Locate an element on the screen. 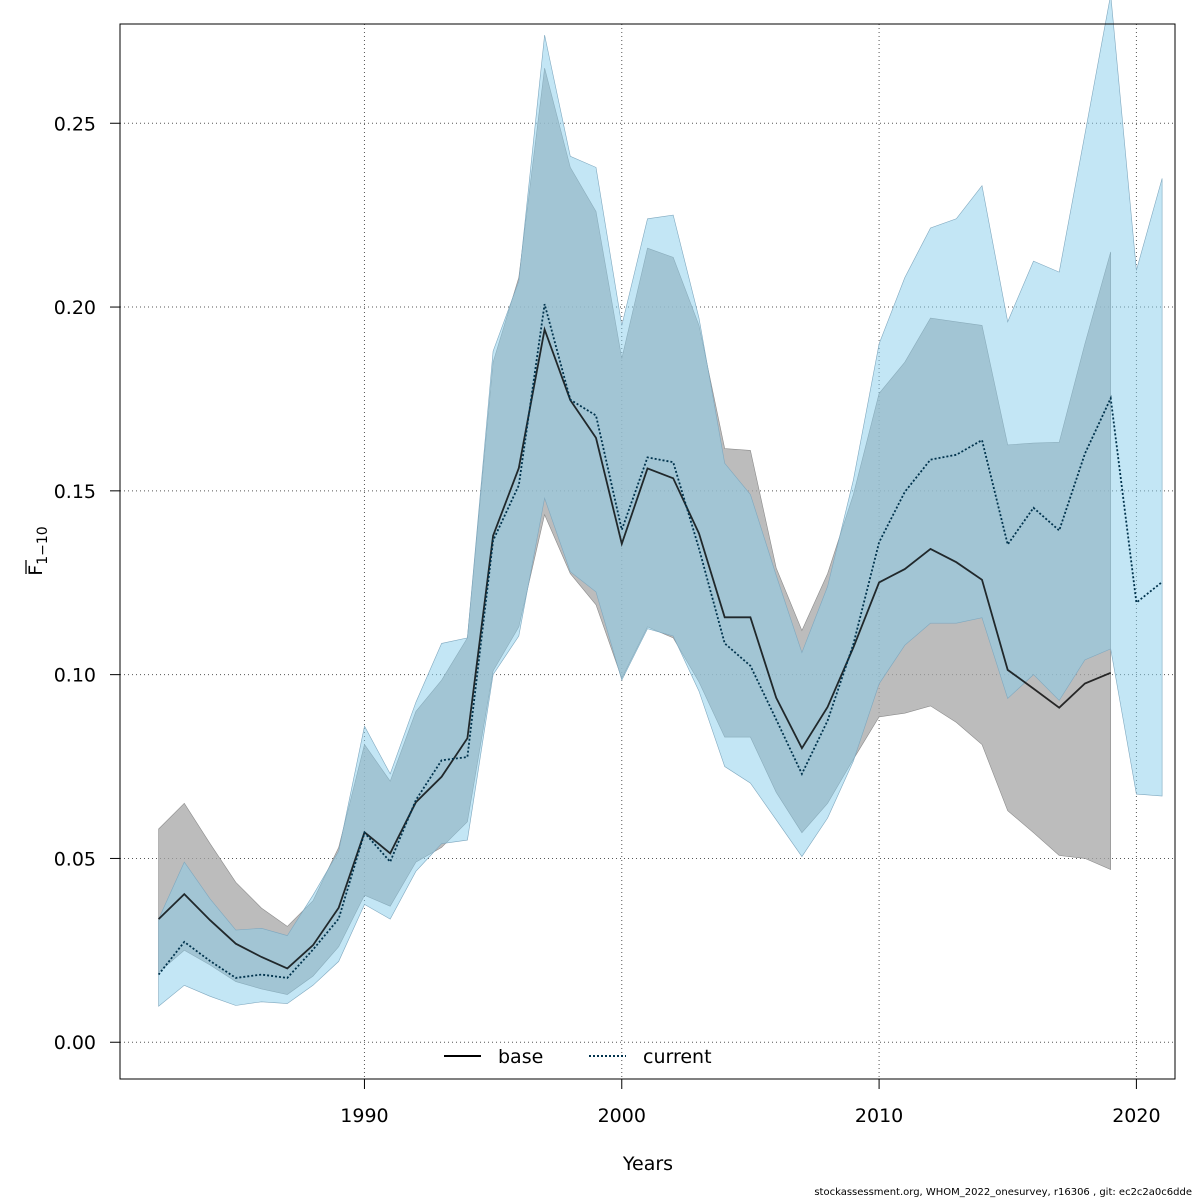 The height and width of the screenshot is (1200, 1200). x-tick-label-2020: 2020 is located at coordinates (1136, 1116).